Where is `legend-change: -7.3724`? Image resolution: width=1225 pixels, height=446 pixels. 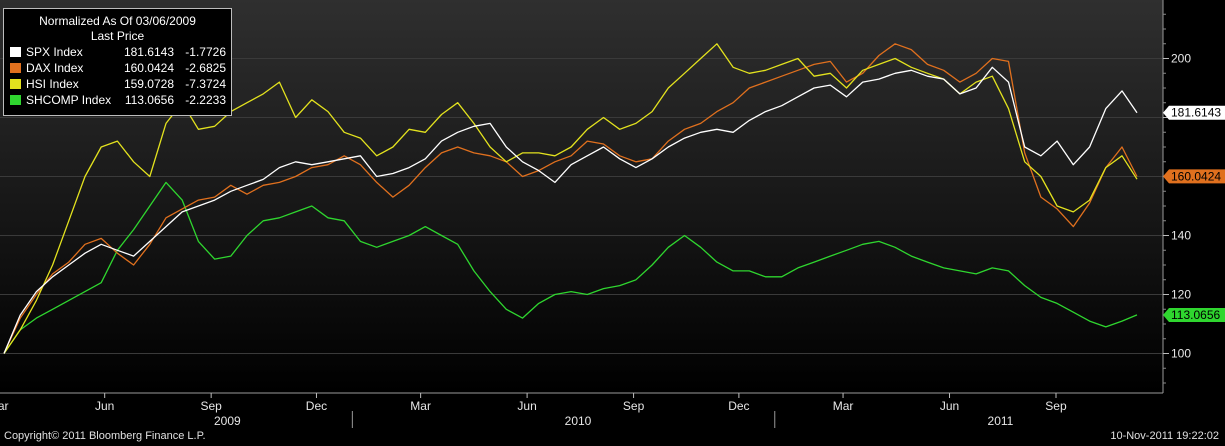
legend-change: -7.3724 is located at coordinates (205, 84).